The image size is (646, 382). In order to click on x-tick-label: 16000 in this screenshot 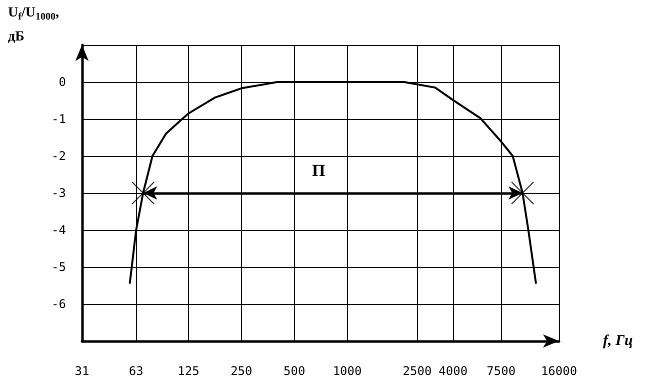, I will do `click(559, 371)`.